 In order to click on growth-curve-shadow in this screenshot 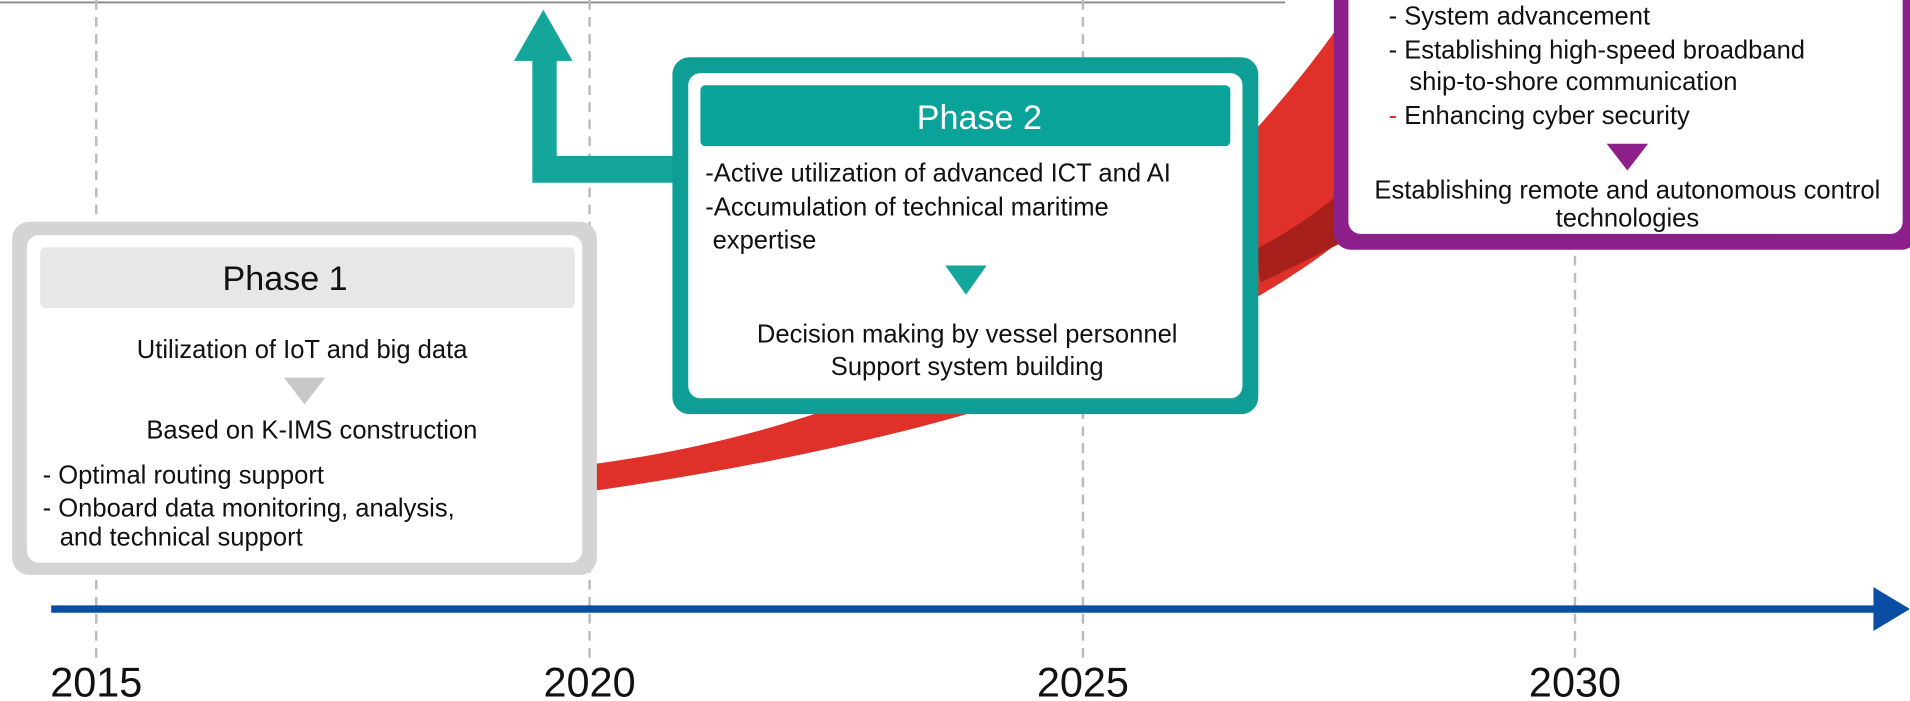, I will do `click(1303, 232)`.